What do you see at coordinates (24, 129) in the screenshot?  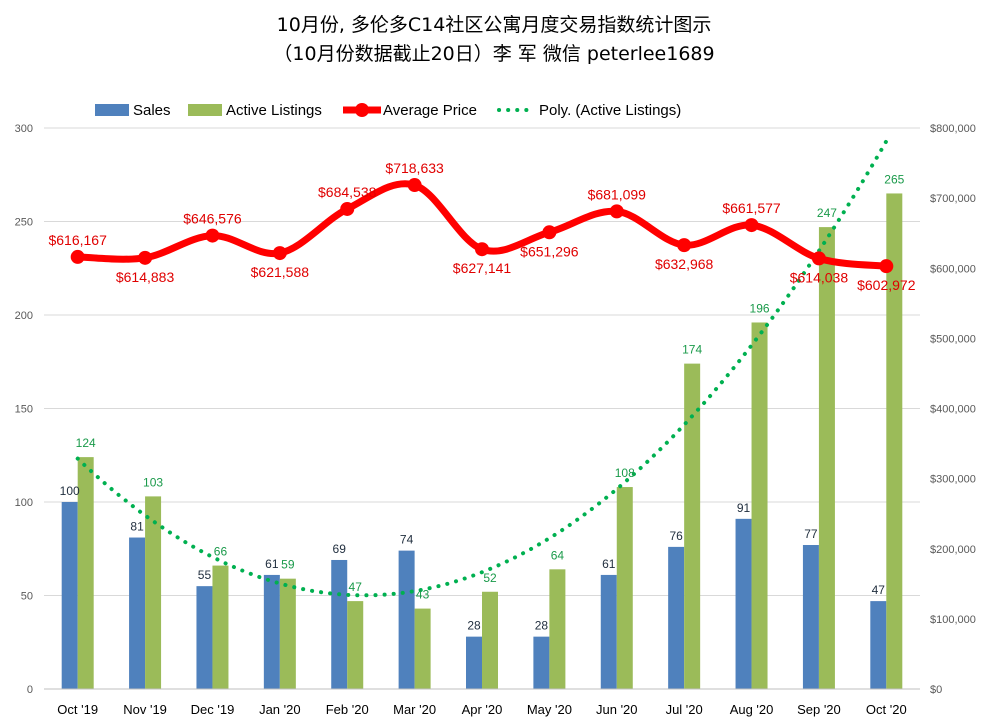 I see `left-tick-label: 300` at bounding box center [24, 129].